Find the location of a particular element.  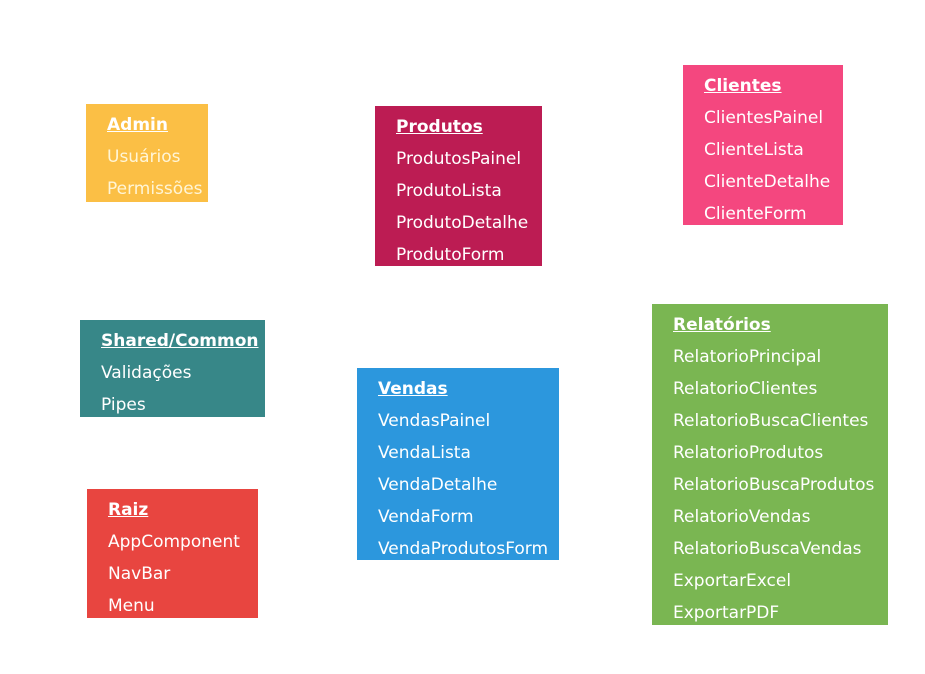

module-item: RelatorioPrincipal is located at coordinates (747, 357).